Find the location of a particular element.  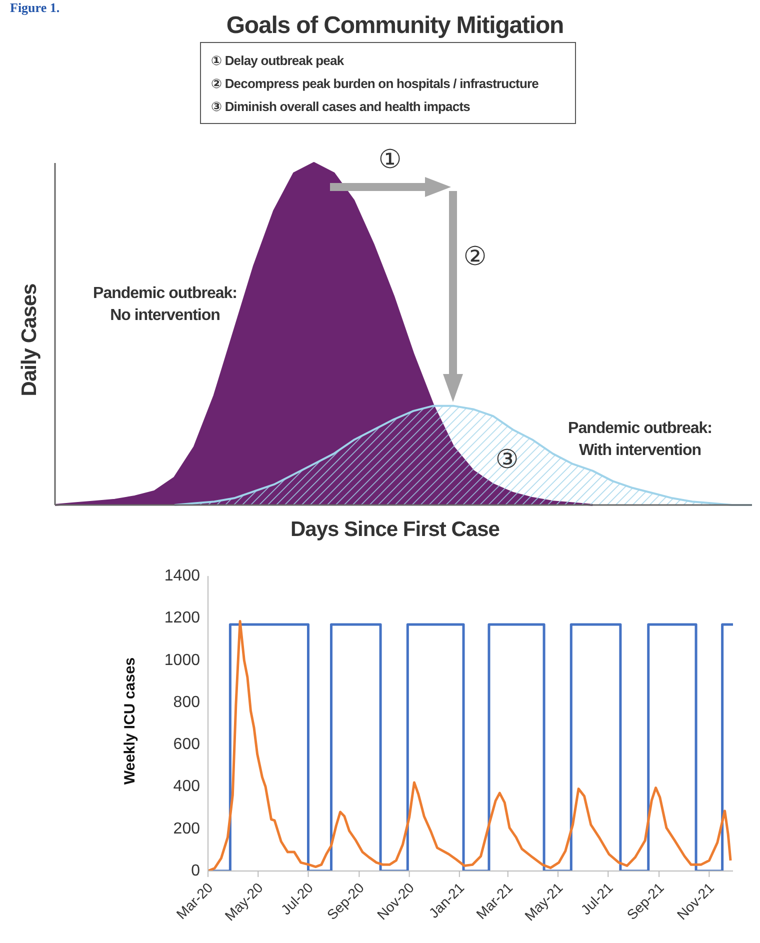

annotation: ② is located at coordinates (475, 257).